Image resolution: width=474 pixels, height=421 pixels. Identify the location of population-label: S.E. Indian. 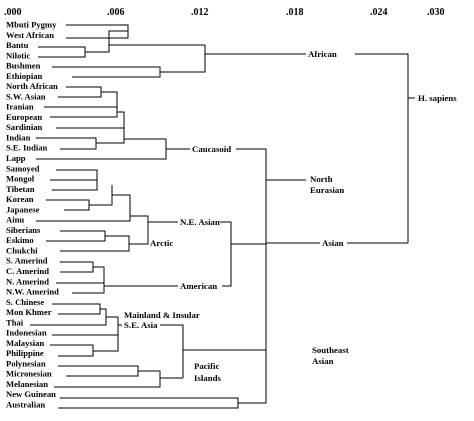
(27, 148).